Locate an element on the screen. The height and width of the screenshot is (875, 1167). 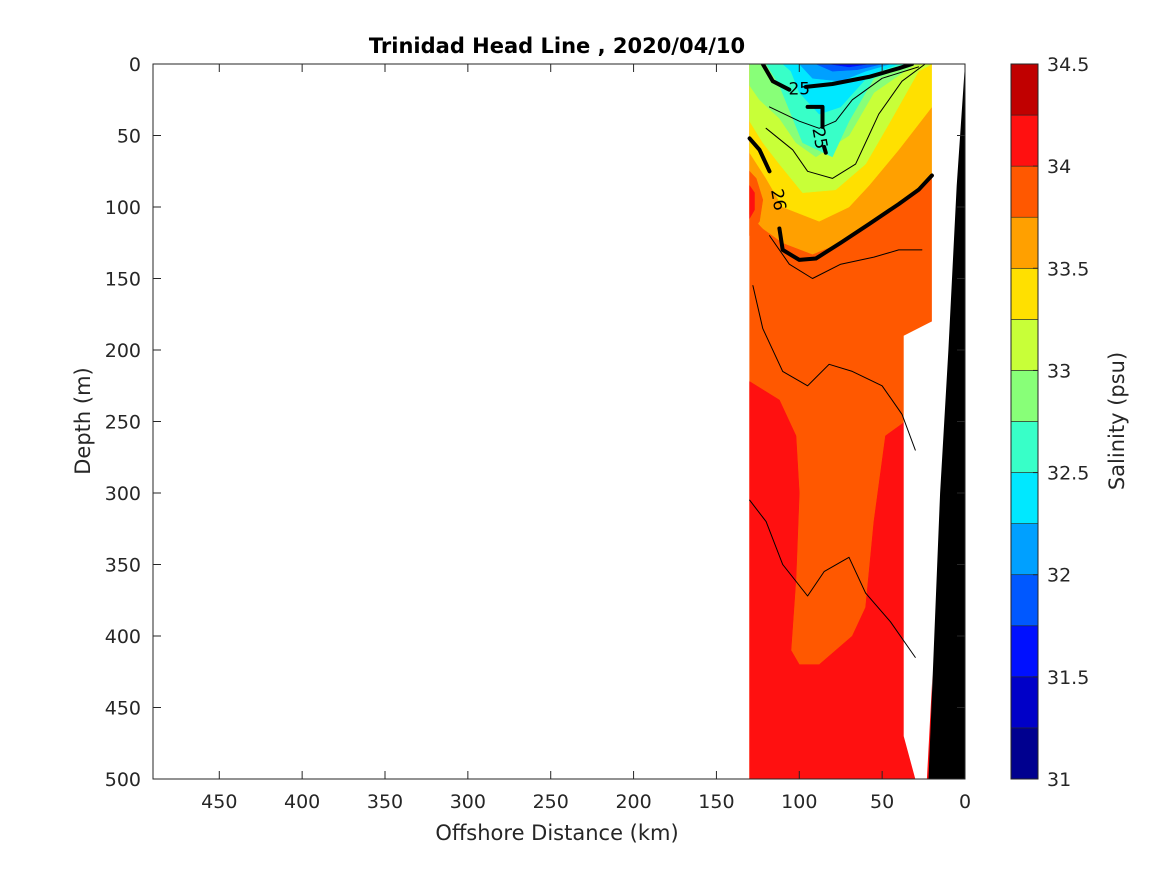
x-tick-label: 100 is located at coordinates (799, 802).